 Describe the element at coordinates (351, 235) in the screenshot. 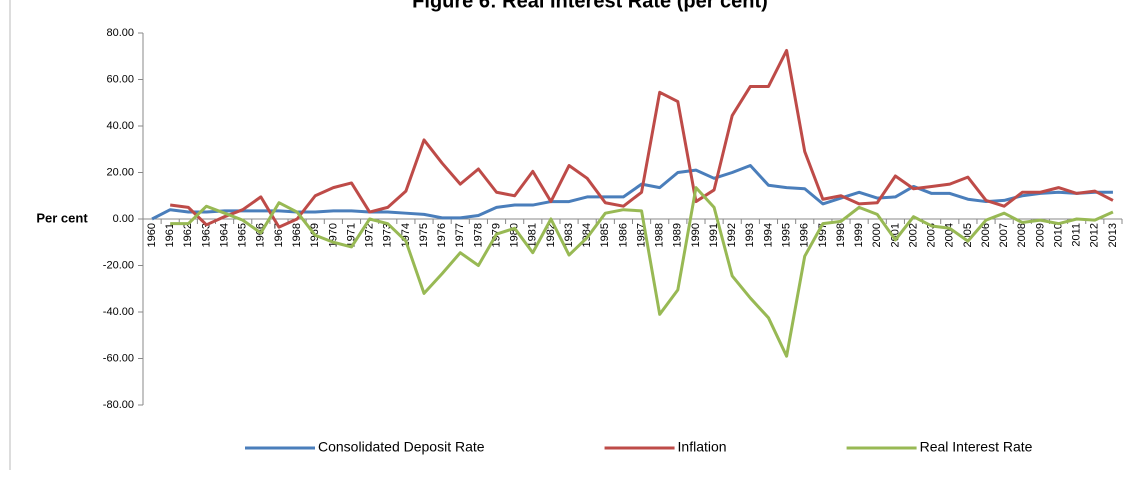

I see `x-tick-label: 1971` at that location.